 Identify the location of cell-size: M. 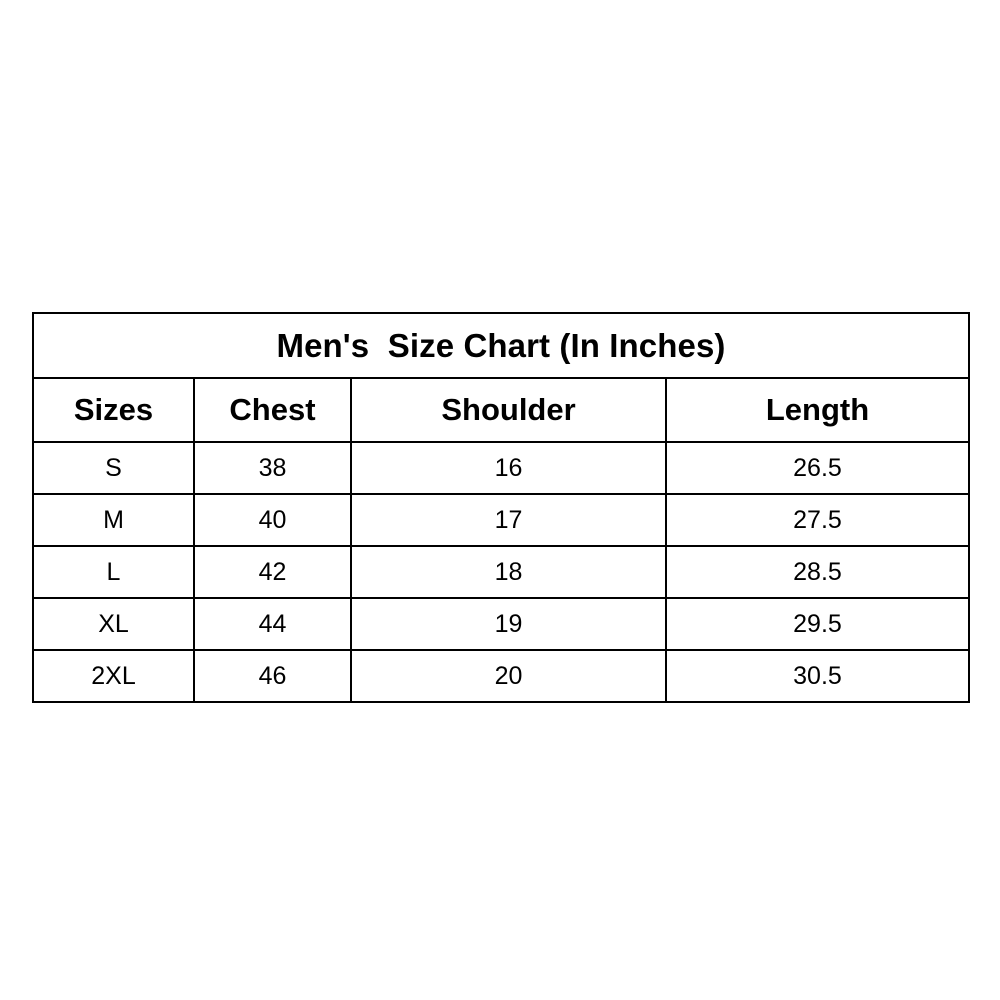
(113, 520).